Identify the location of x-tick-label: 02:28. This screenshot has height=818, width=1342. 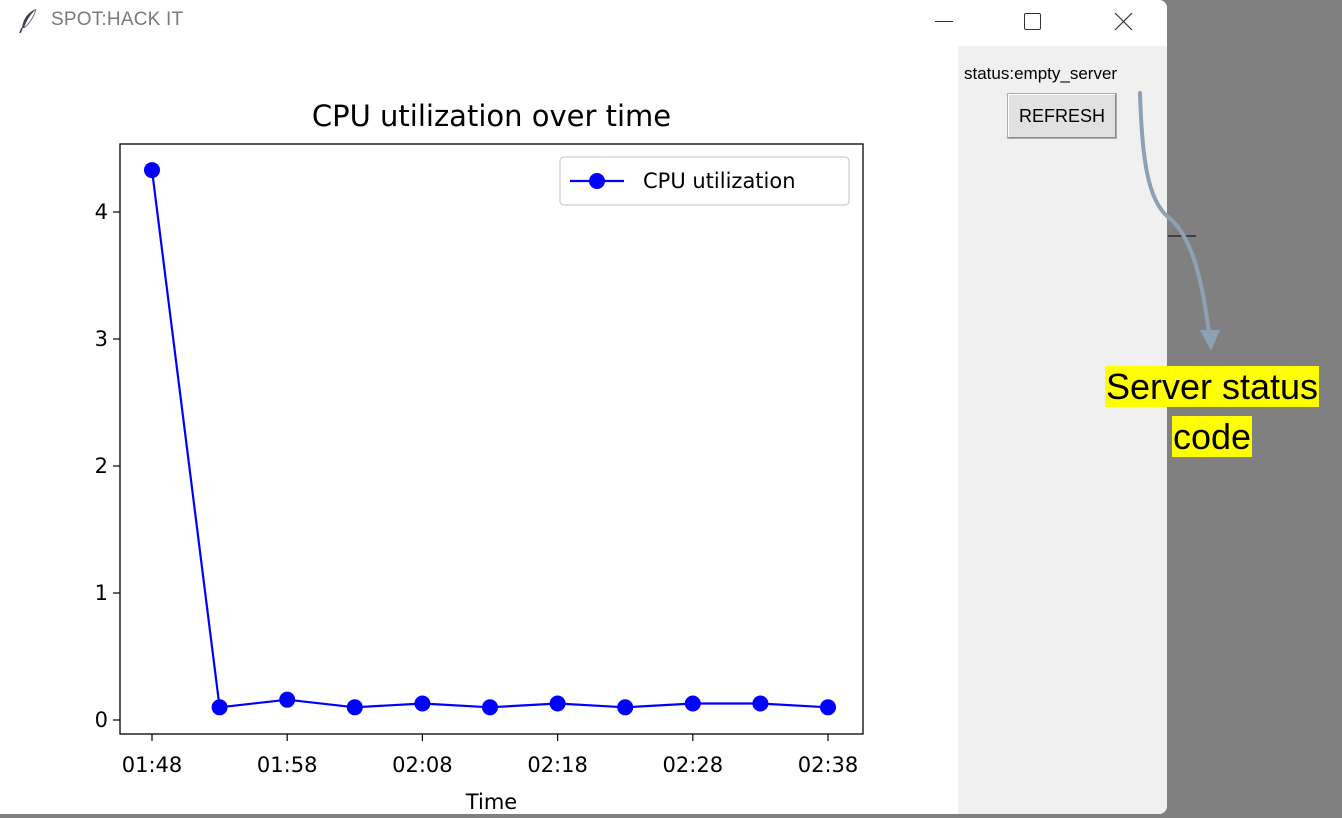
(693, 765).